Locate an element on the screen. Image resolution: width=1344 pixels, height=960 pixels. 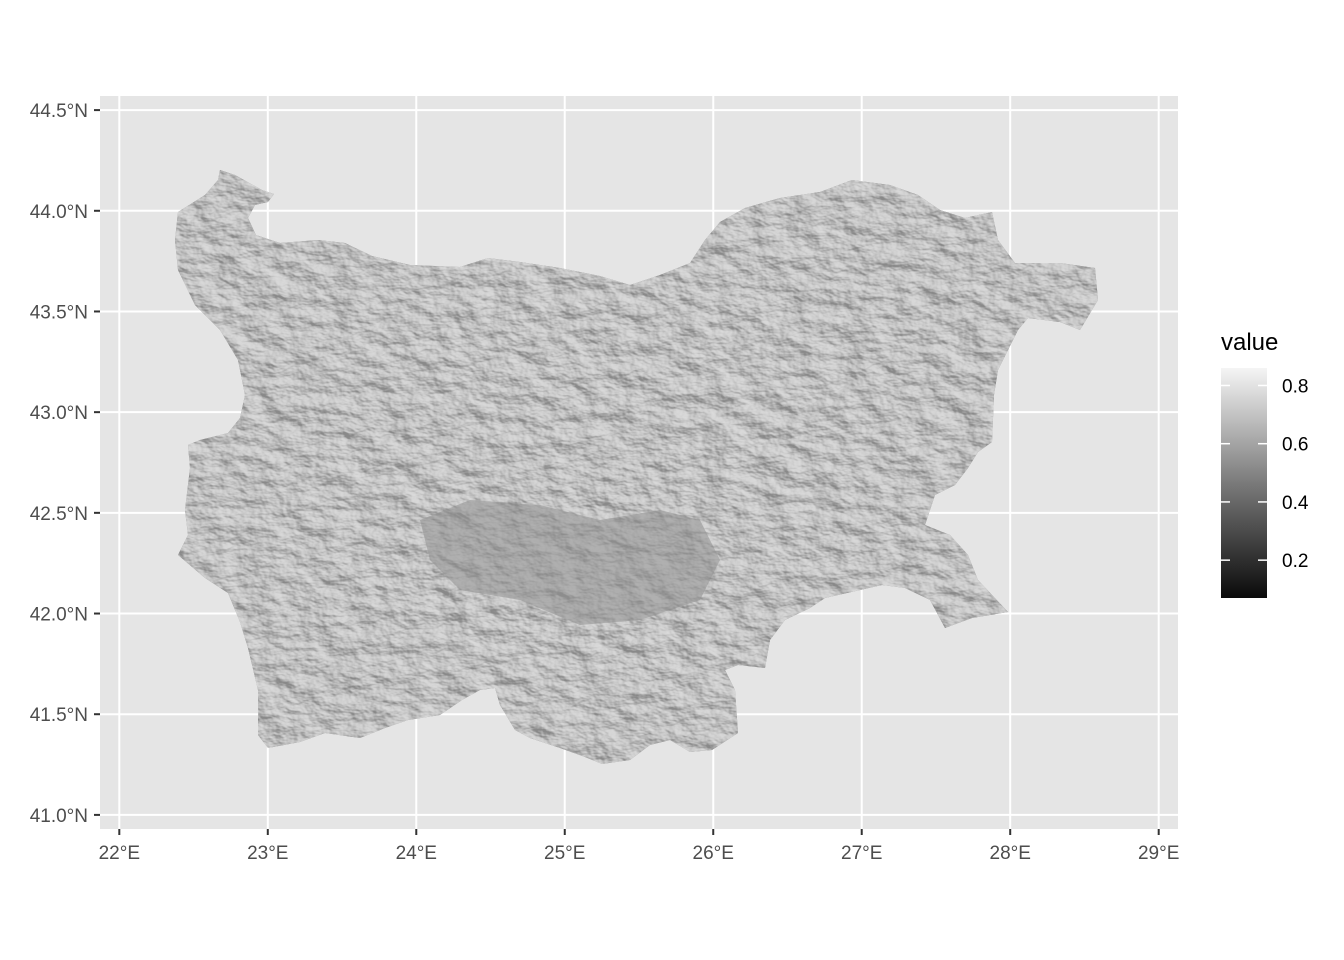
y-tick-label: 44.5°N is located at coordinates (59, 111).